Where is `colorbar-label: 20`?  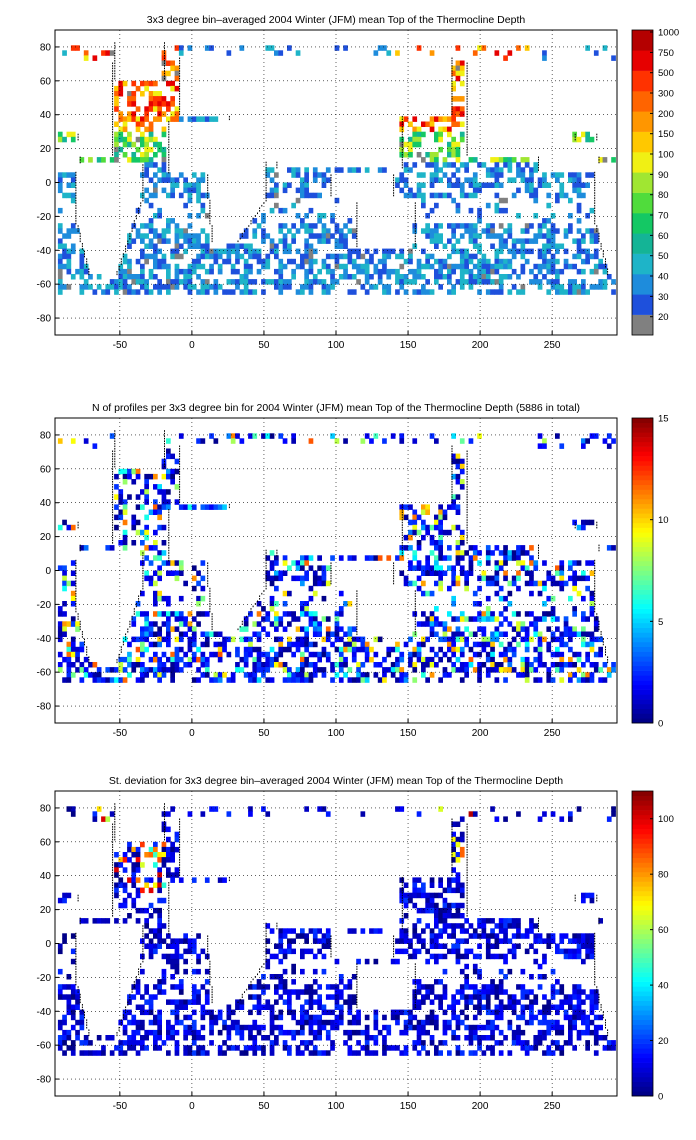
colorbar-label: 20 is located at coordinates (663, 317).